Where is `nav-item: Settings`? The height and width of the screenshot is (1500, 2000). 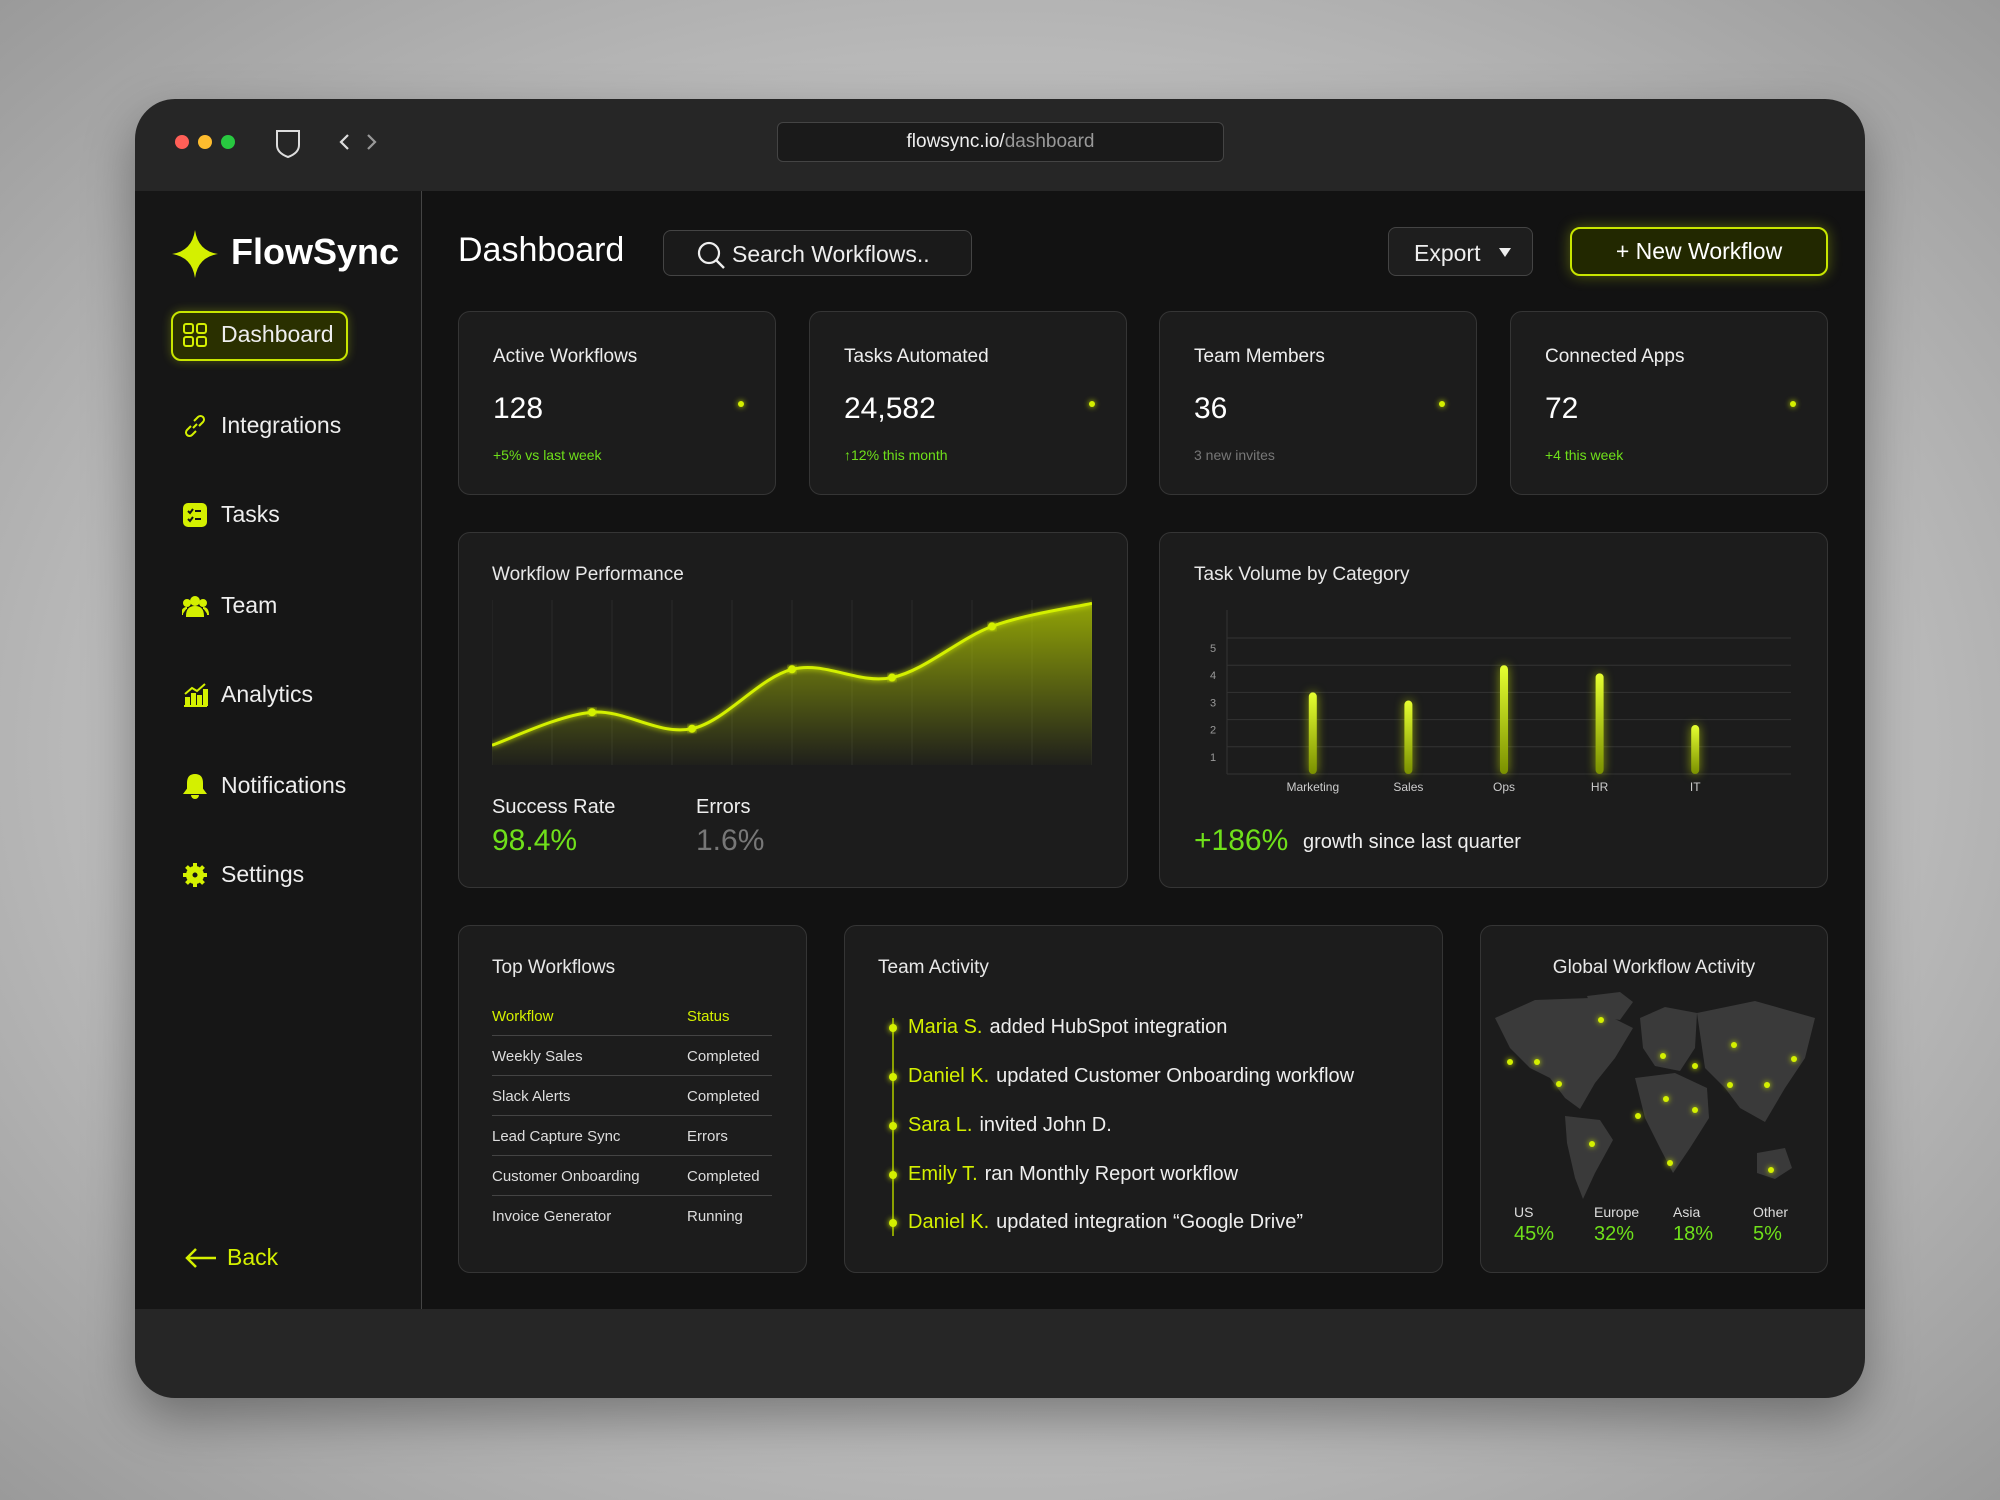
nav-item: Settings is located at coordinates (263, 874).